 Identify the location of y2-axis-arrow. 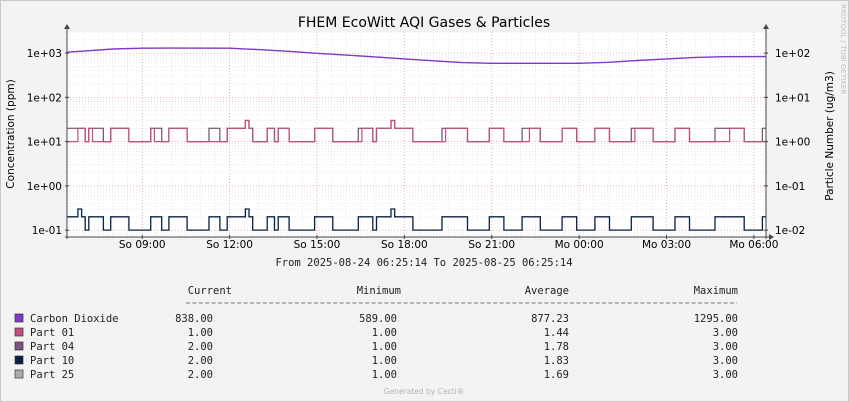
(766, 26).